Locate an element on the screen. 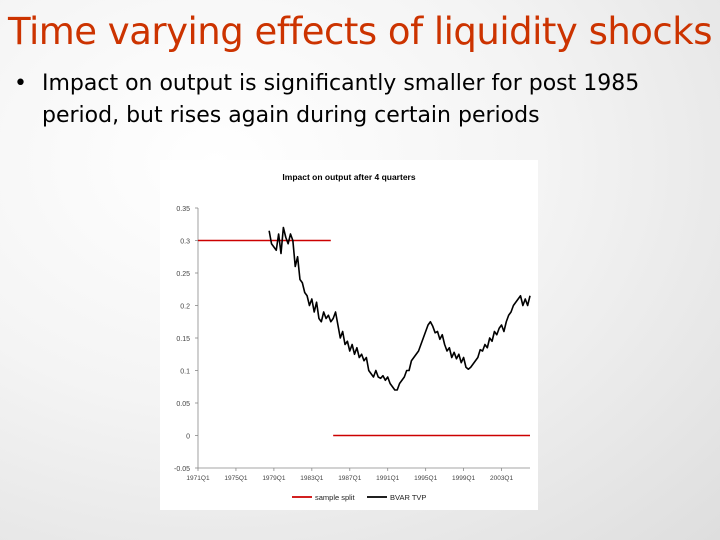 This screenshot has height=540, width=720. y-tick-label: 0.15 is located at coordinates (183, 339).